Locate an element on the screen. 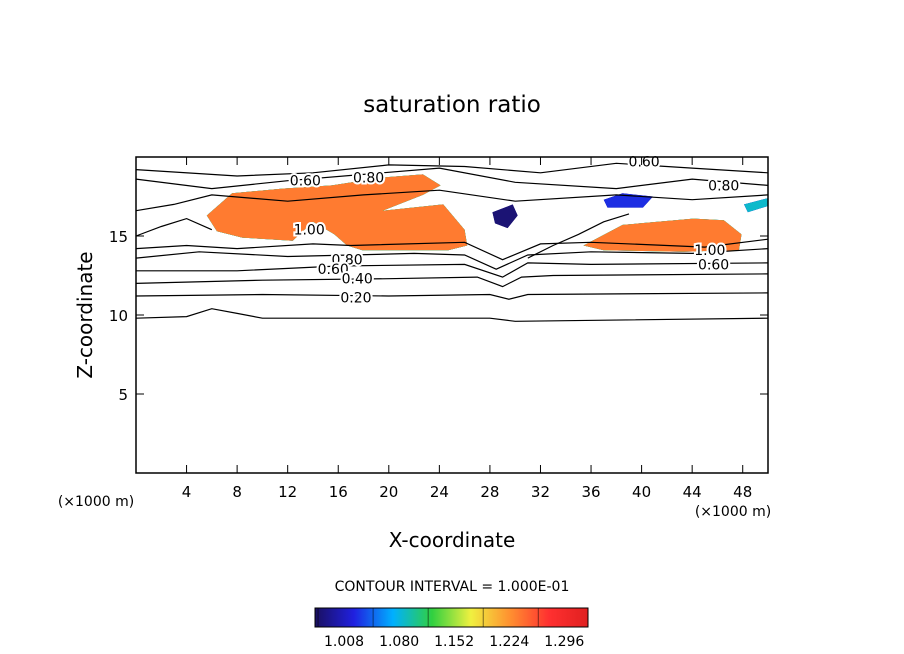 This screenshot has width=904, height=654. x-tick-label: 40 is located at coordinates (641, 492).